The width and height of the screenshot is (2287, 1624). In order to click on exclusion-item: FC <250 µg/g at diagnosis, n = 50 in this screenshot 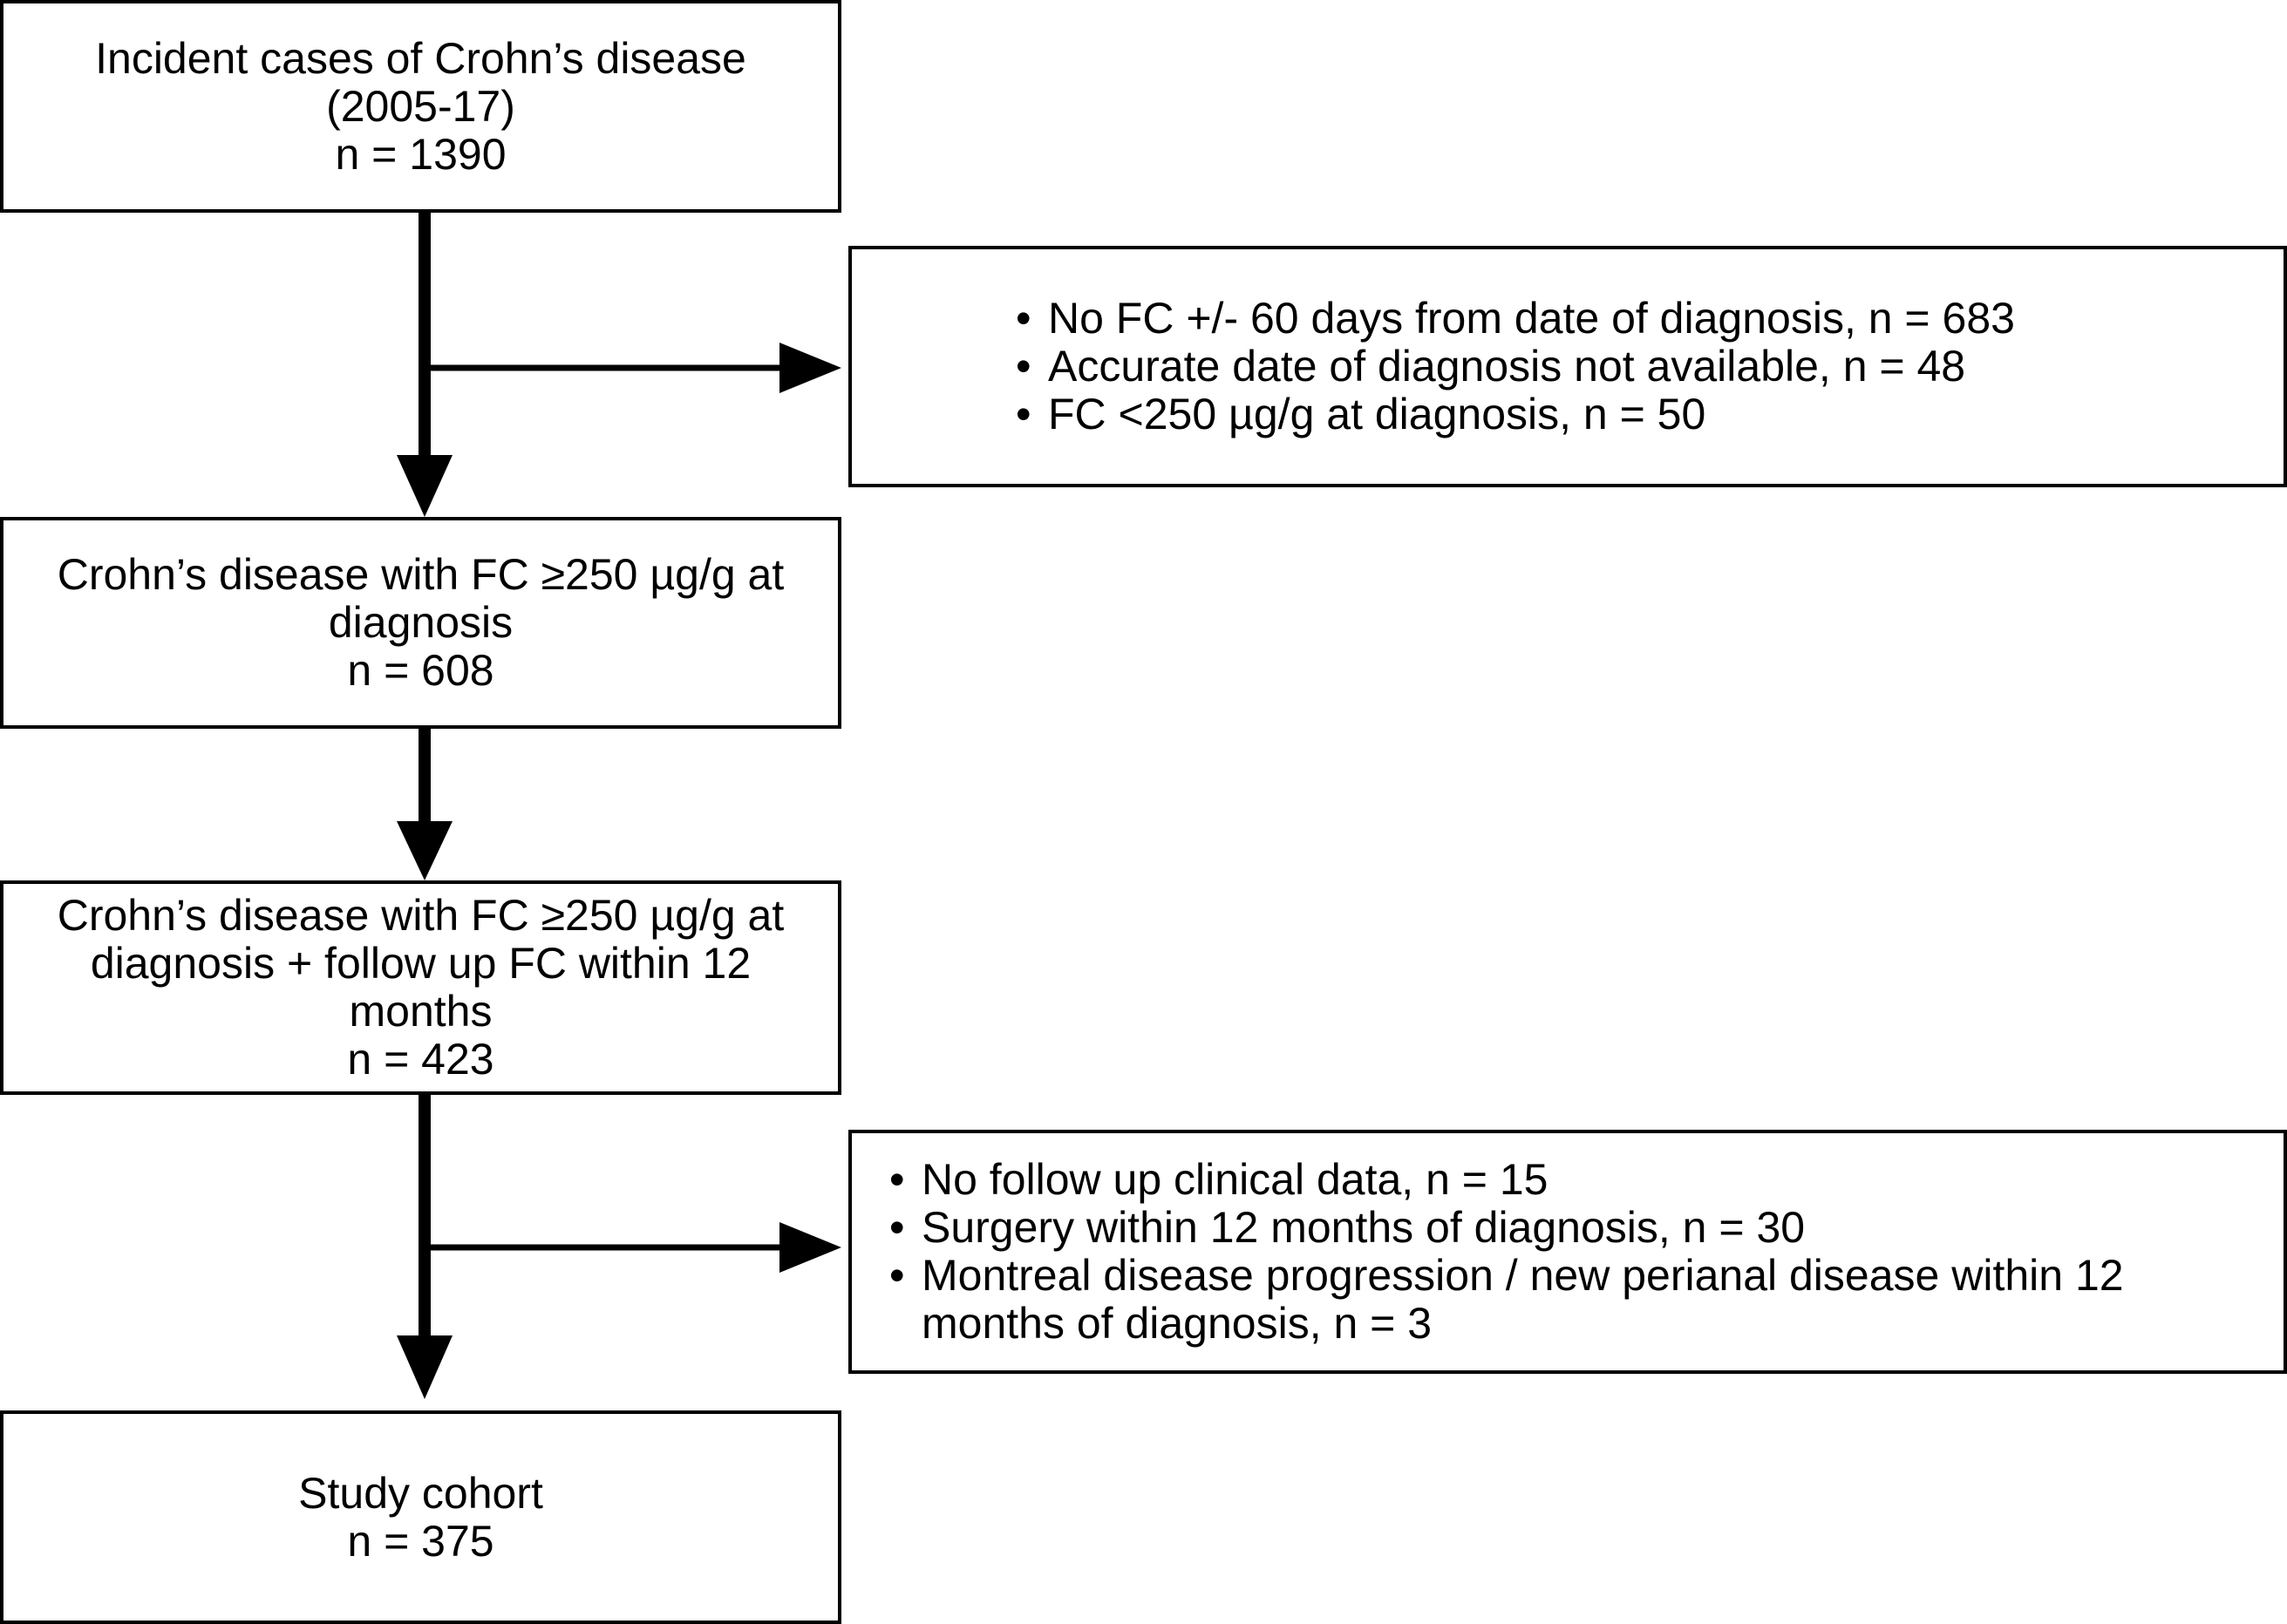, I will do `click(1646, 415)`.